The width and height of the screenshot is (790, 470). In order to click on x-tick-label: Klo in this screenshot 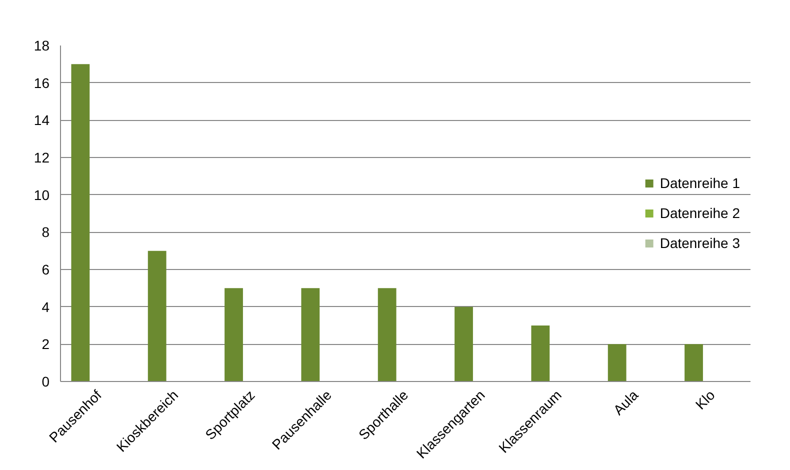, I will do `click(705, 399)`.